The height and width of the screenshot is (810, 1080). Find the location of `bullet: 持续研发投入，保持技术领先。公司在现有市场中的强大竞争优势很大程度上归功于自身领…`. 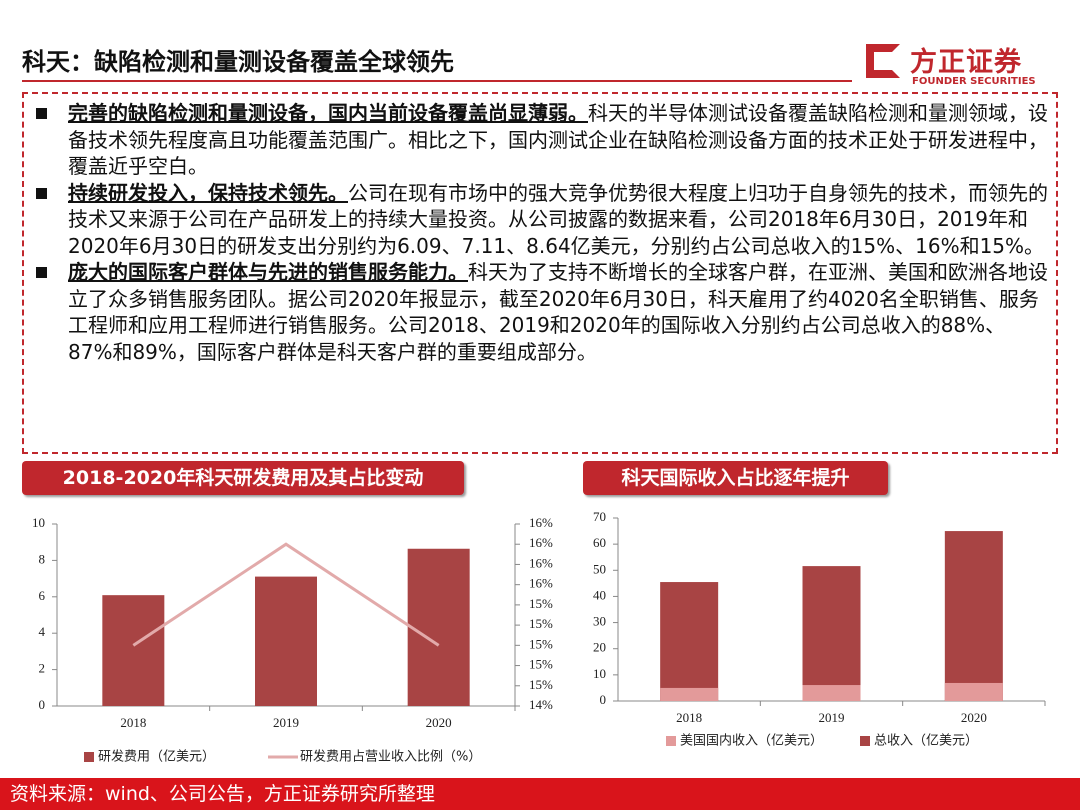

bullet: 持续研发投入，保持技术领先。公司在现有市场中的强大竞争优势很大程度上归功于自身领… is located at coordinates (542, 220).